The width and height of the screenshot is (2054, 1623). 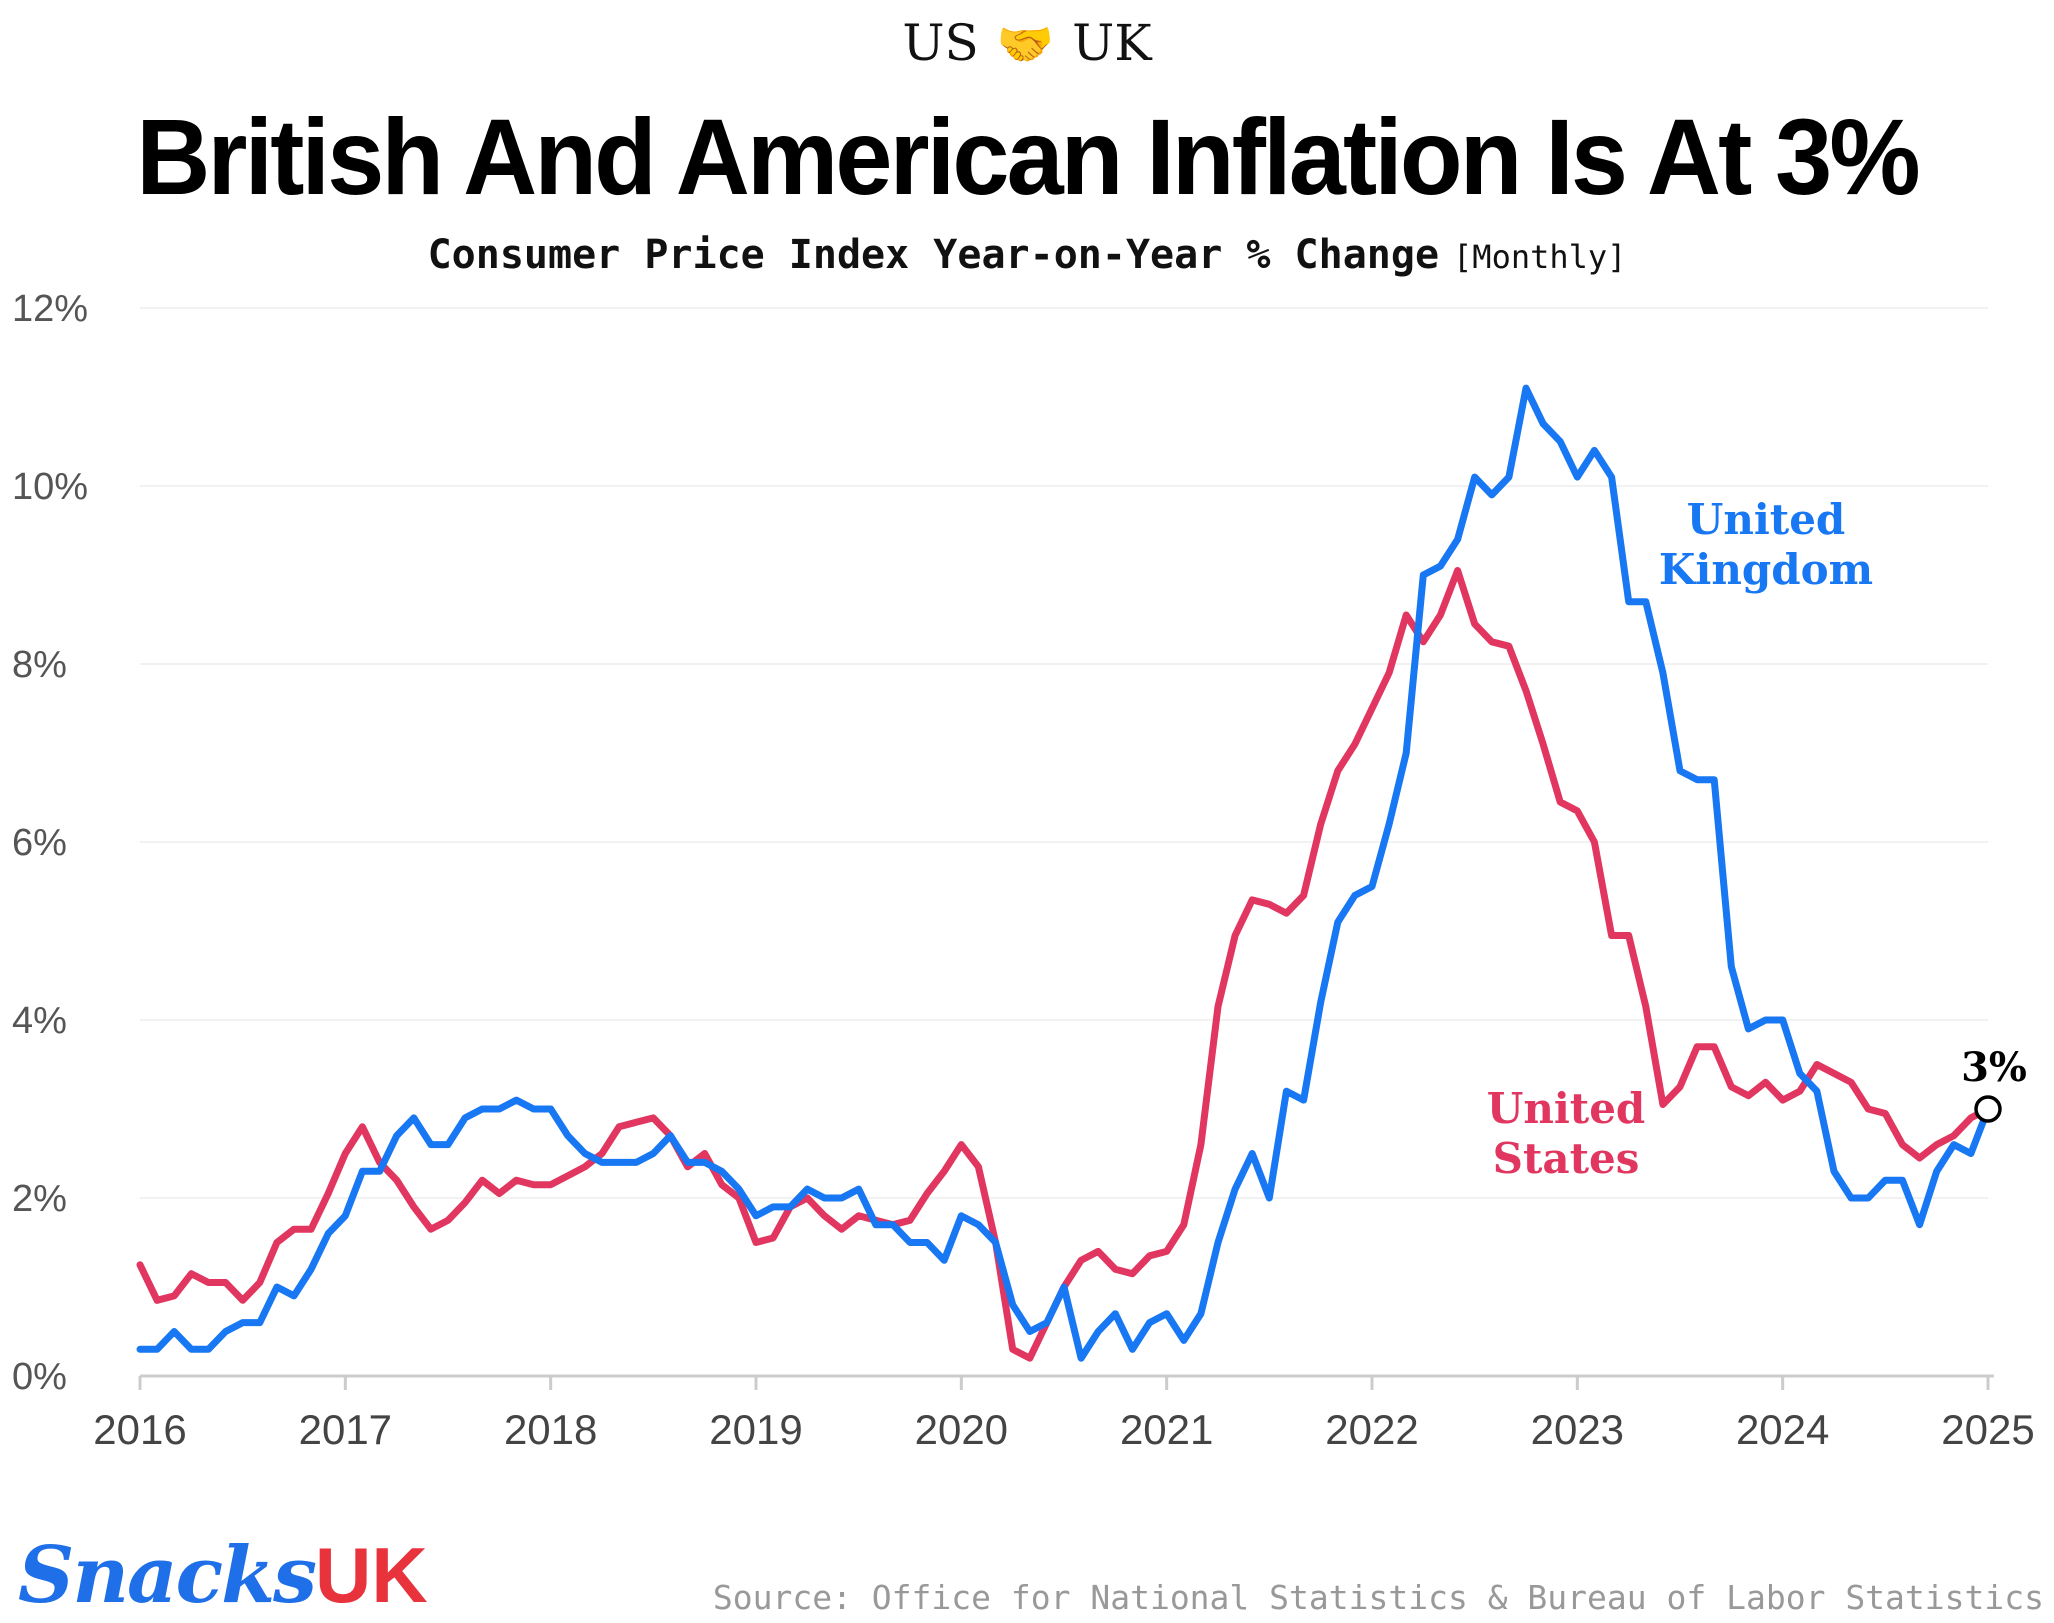 I want to click on handshake-icon: 🤝, so click(x=1025, y=44).